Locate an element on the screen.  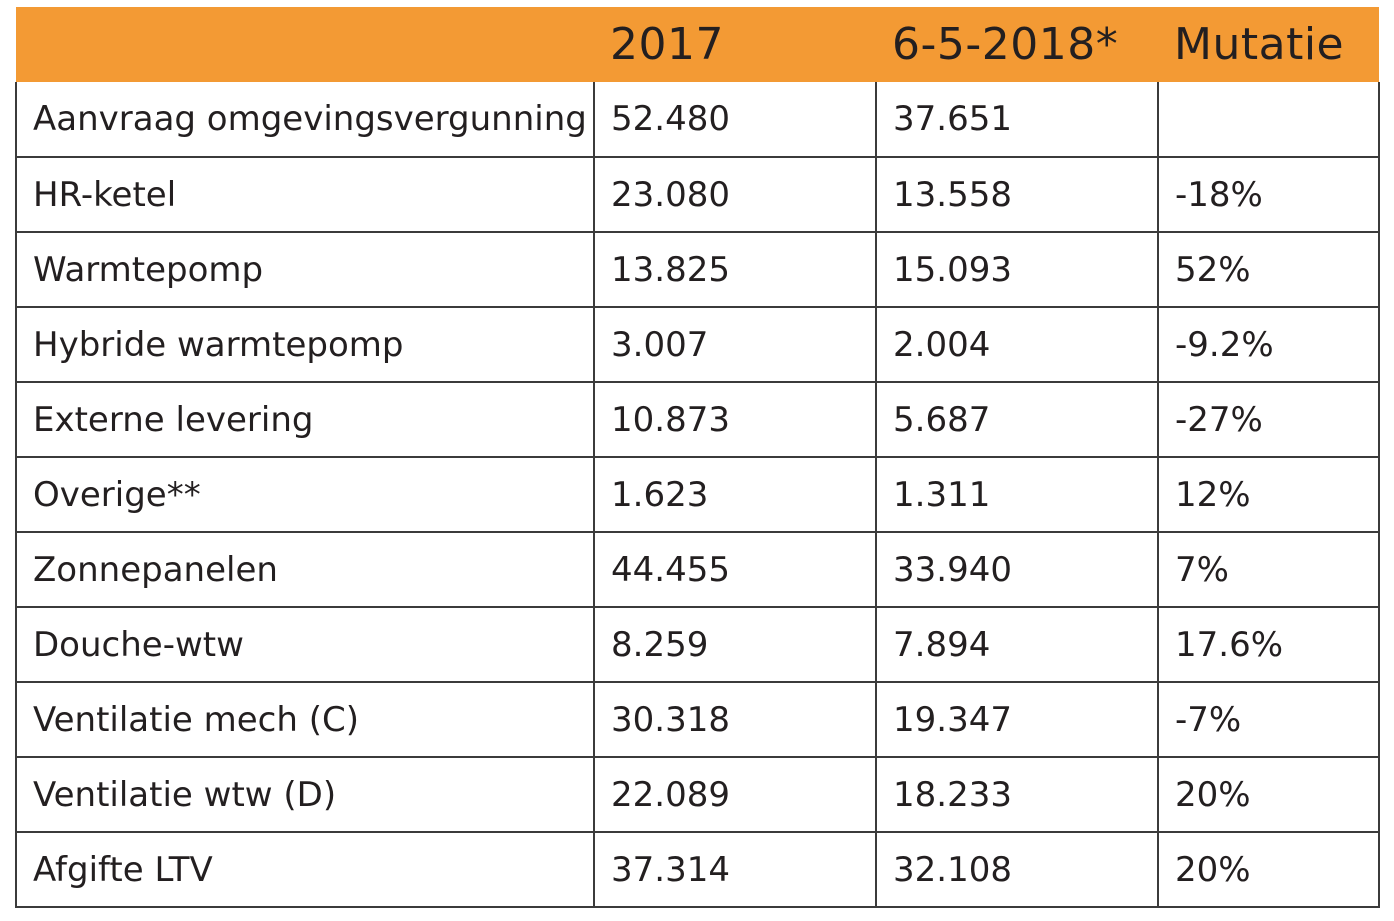
table-row: Hybride warmtepomp 3.007 2.004 -9.2% is located at coordinates (697, 345).